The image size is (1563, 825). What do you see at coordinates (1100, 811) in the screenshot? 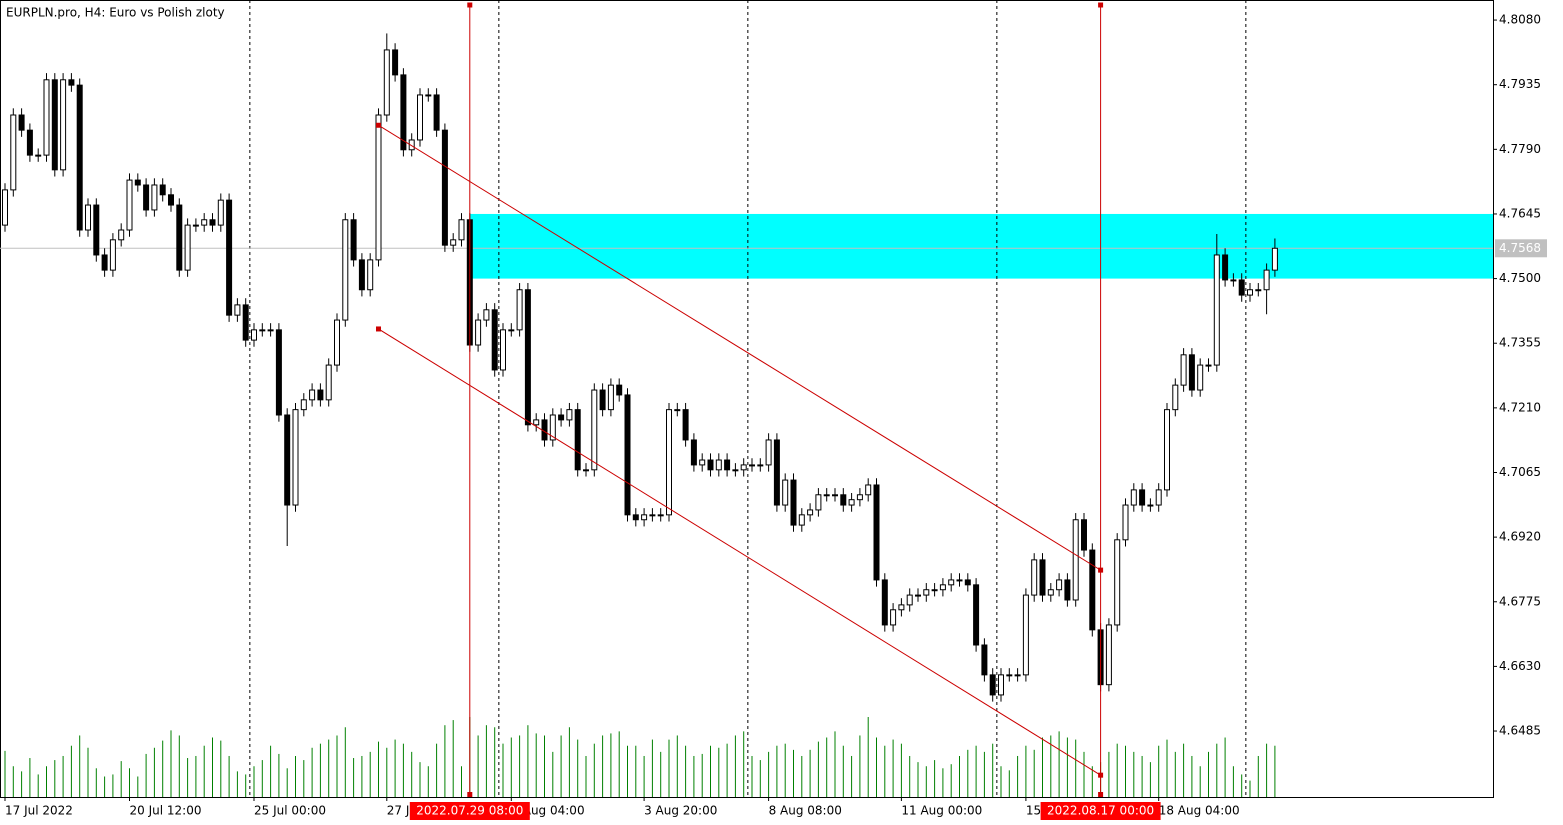
I see `cursor-label-bg` at bounding box center [1100, 811].